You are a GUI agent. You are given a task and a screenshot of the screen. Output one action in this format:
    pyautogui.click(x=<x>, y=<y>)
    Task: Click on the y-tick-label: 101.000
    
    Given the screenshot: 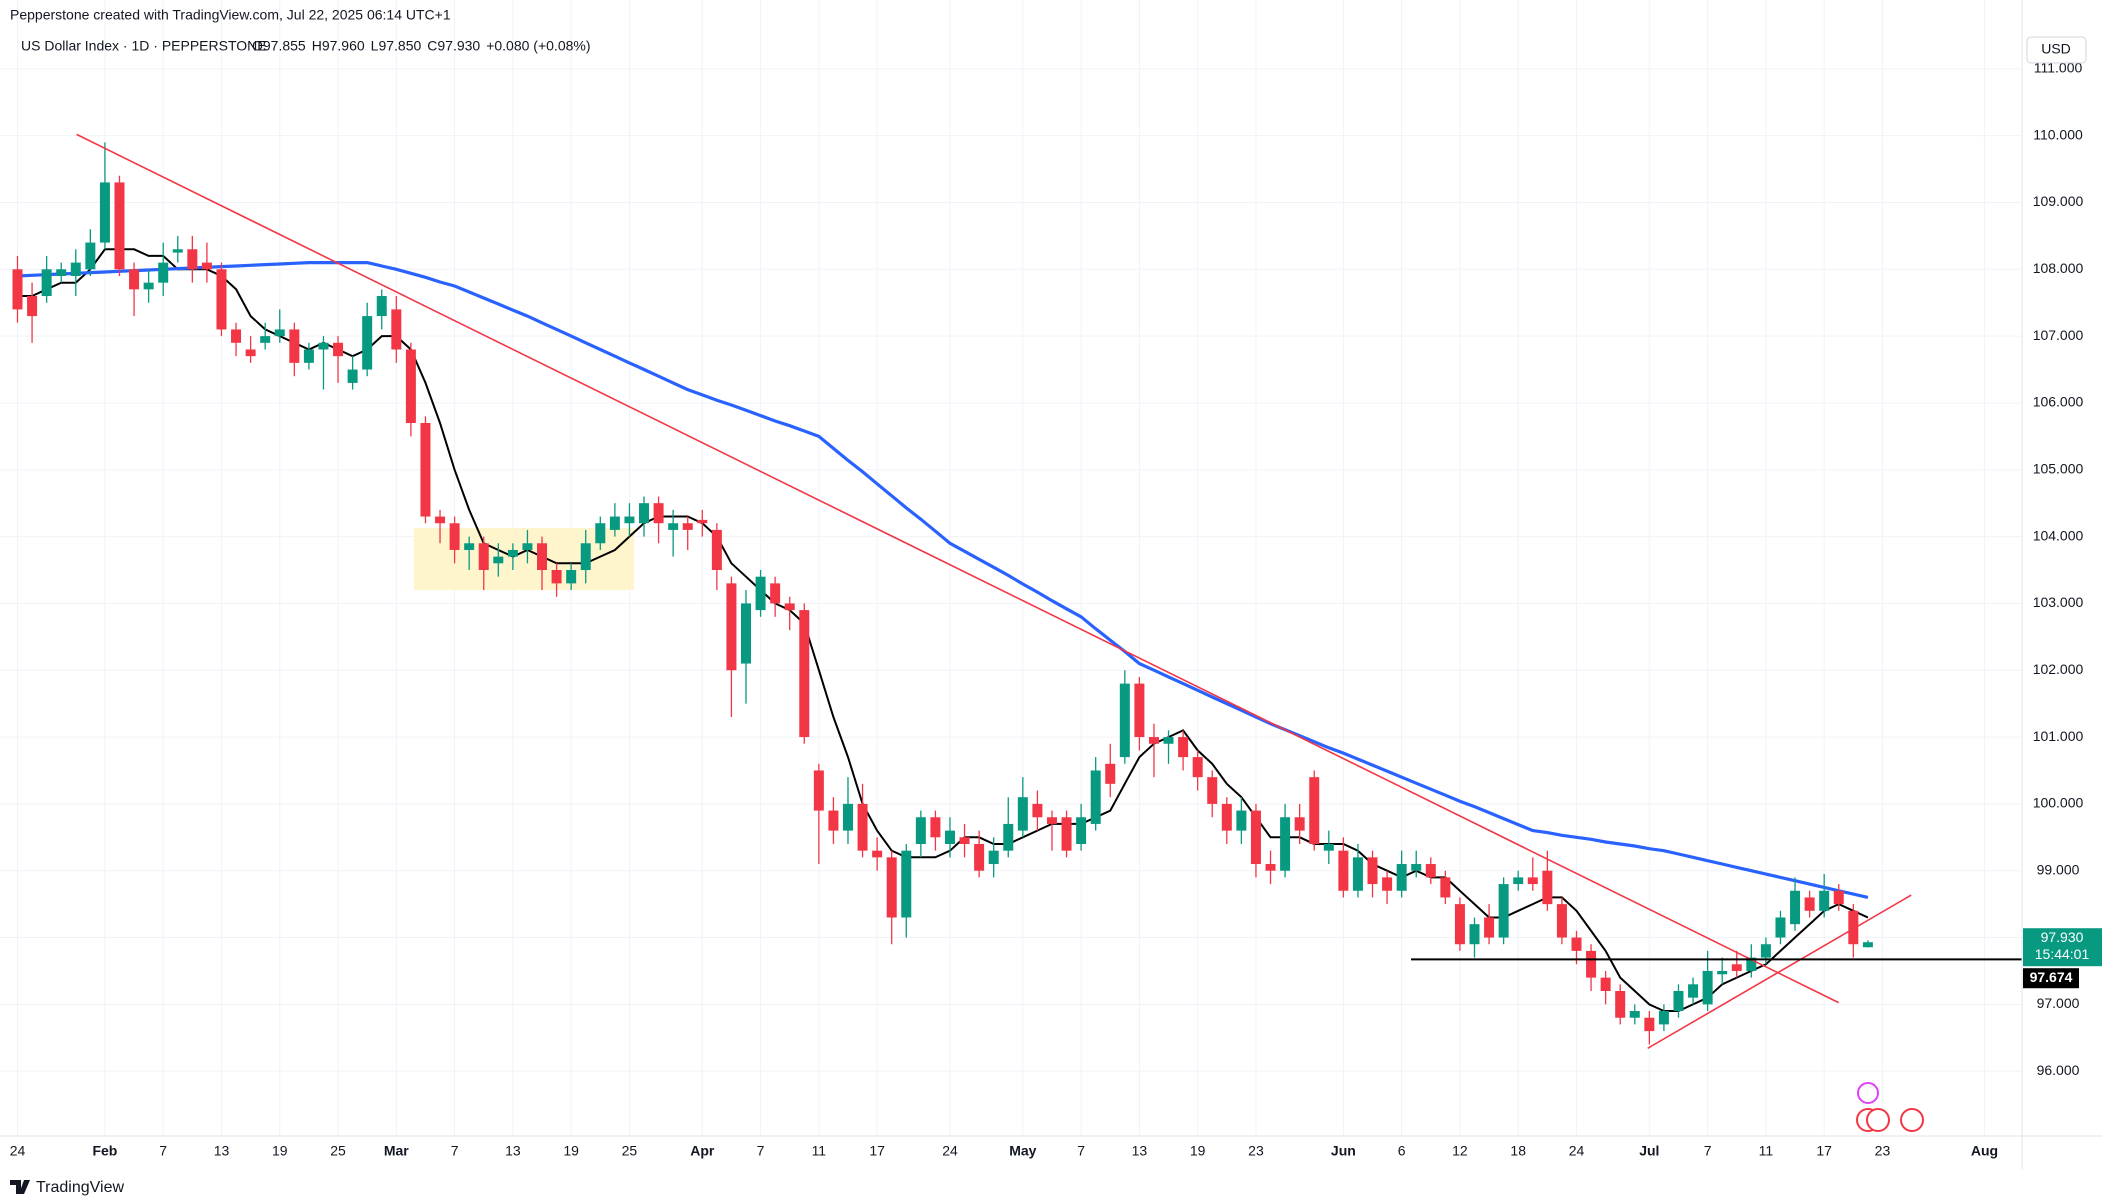 What is the action you would take?
    pyautogui.click(x=2058, y=736)
    